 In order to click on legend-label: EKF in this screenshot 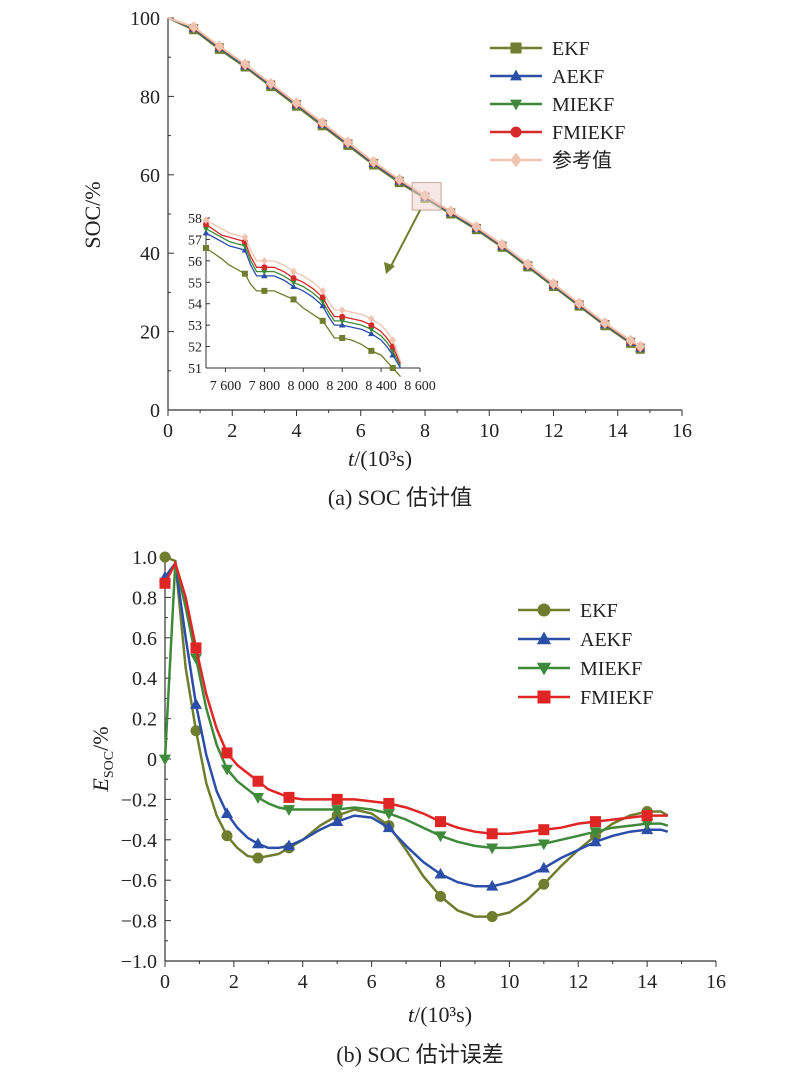, I will do `click(571, 49)`.